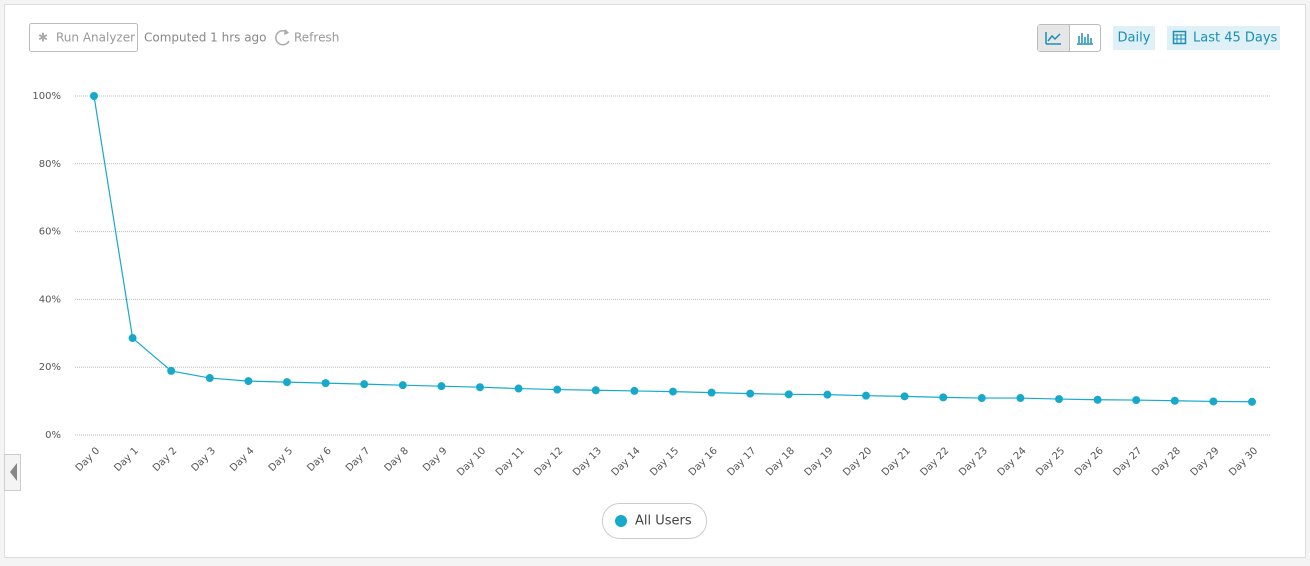  Describe the element at coordinates (1069, 38) in the screenshot. I see `chart-type-toggle` at that location.